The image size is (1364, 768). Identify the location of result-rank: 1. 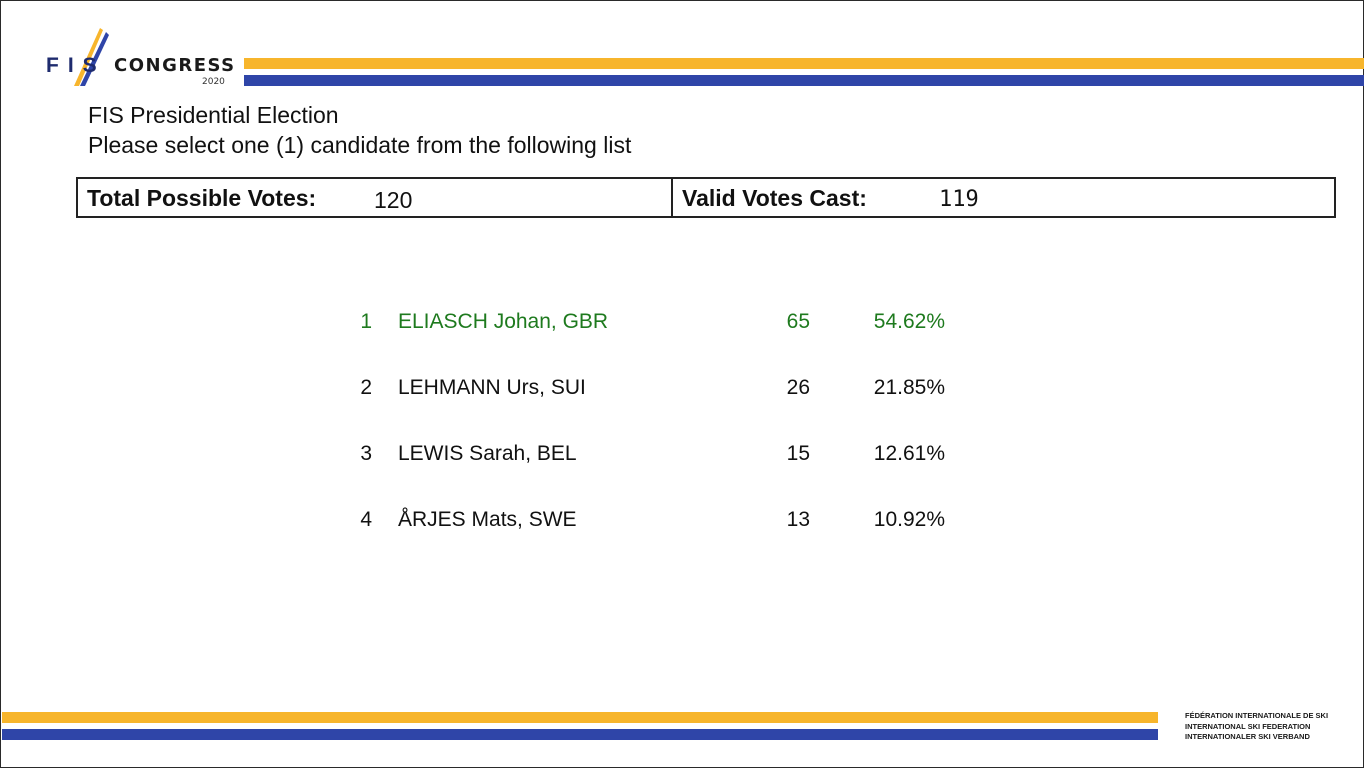
(366, 321).